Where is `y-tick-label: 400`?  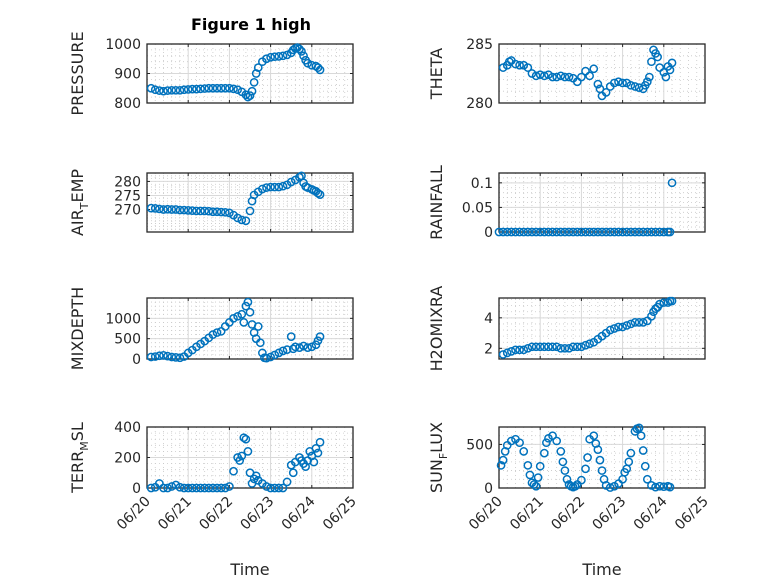 y-tick-label: 400 is located at coordinates (127, 428).